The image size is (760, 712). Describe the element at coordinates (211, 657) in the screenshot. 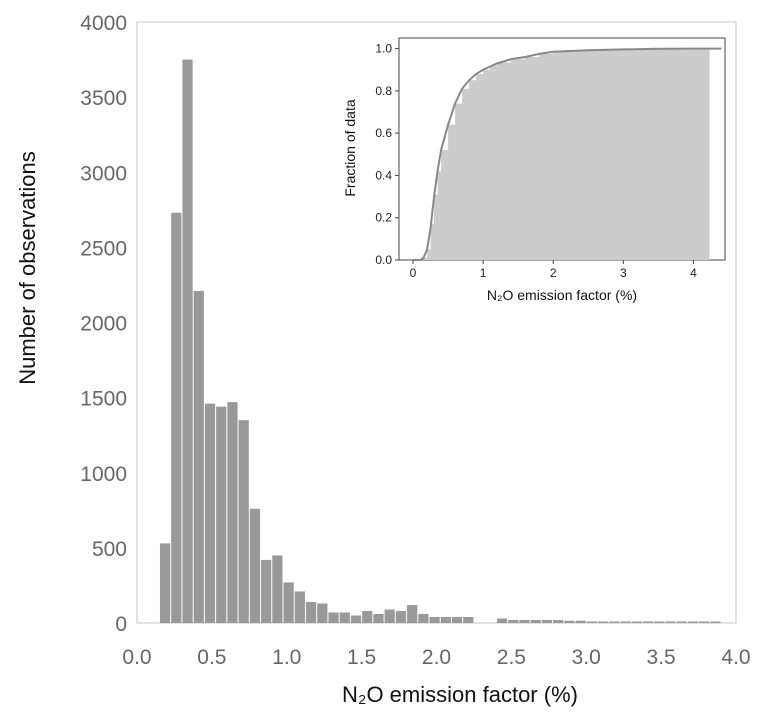

I see `main-x-tick-label: 0.5` at that location.